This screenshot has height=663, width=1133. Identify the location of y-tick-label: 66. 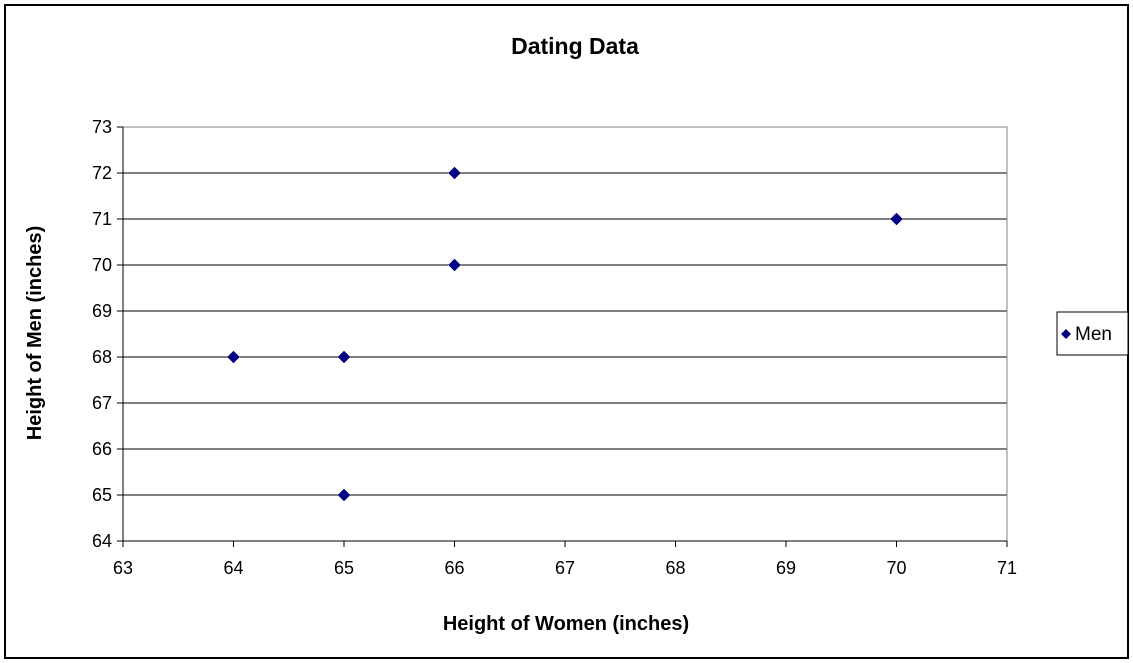
(102, 449).